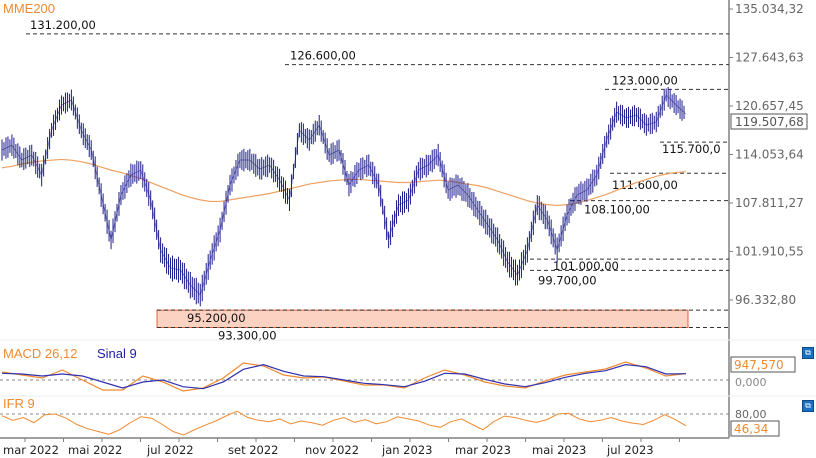  I want to click on last-price-label: 119.507,68, so click(769, 122).